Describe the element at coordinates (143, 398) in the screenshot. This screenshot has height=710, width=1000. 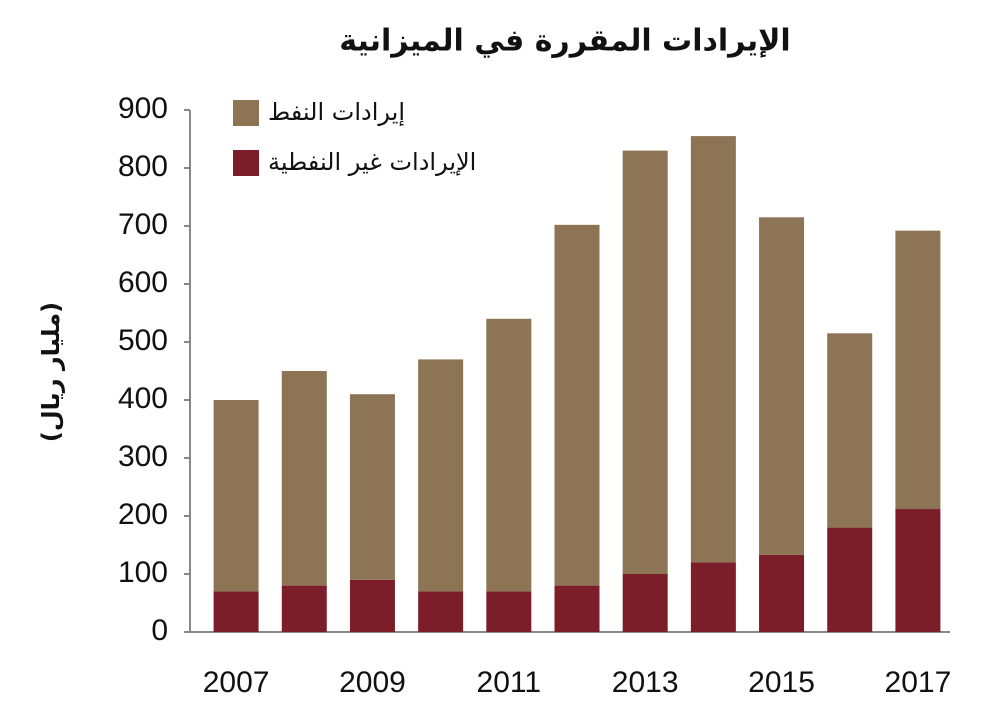
I see `y-tick-label: 400` at that location.